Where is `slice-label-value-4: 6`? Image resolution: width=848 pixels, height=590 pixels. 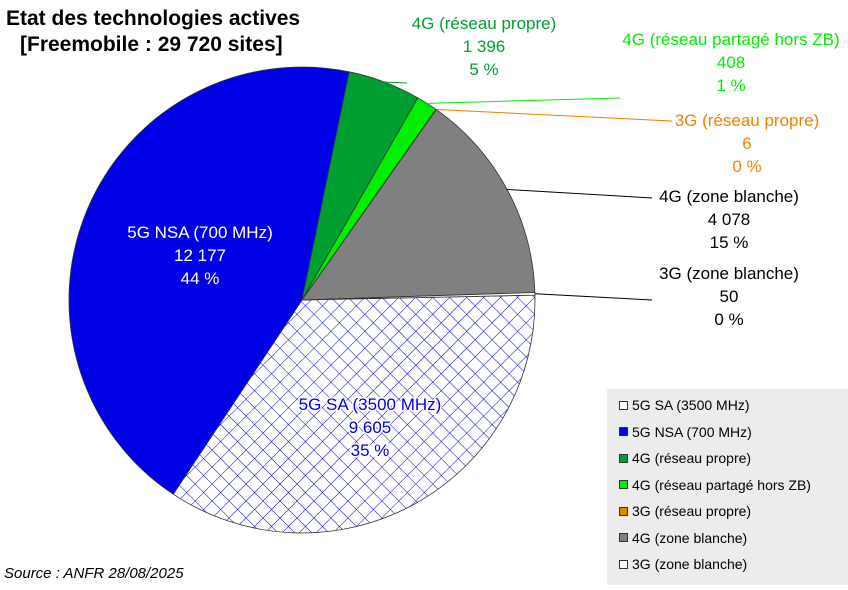
slice-label-value-4: 6 is located at coordinates (746, 143).